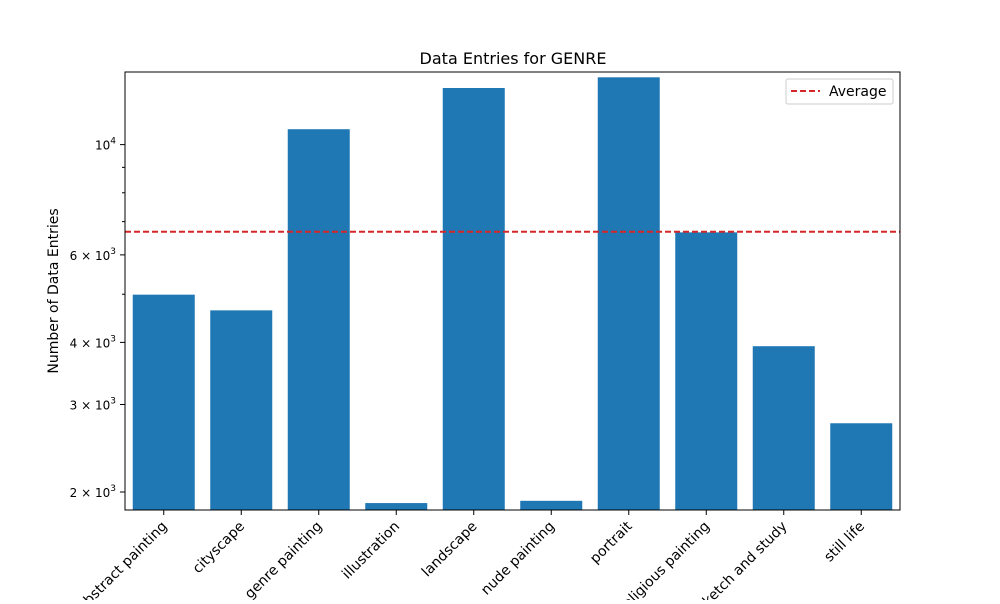 The height and width of the screenshot is (604, 1000). What do you see at coordinates (163, 402) in the screenshot?
I see `bar-abstract-painting` at bounding box center [163, 402].